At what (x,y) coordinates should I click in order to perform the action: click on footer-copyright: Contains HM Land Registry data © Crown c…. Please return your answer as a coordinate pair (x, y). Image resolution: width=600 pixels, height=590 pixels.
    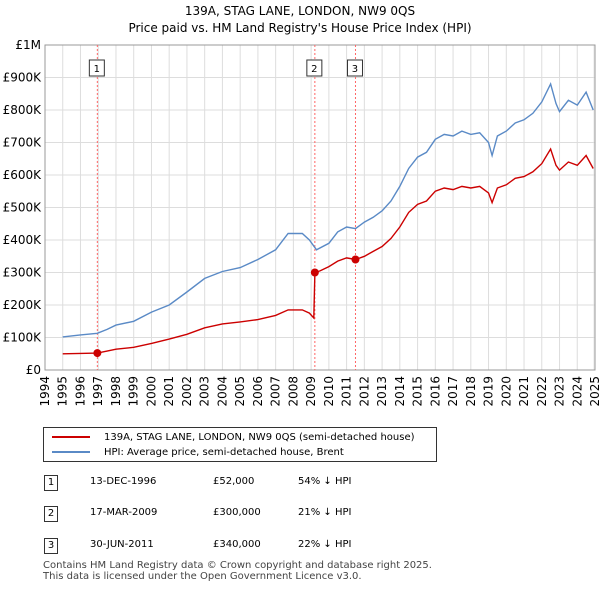
    Looking at the image, I should click on (237, 565).